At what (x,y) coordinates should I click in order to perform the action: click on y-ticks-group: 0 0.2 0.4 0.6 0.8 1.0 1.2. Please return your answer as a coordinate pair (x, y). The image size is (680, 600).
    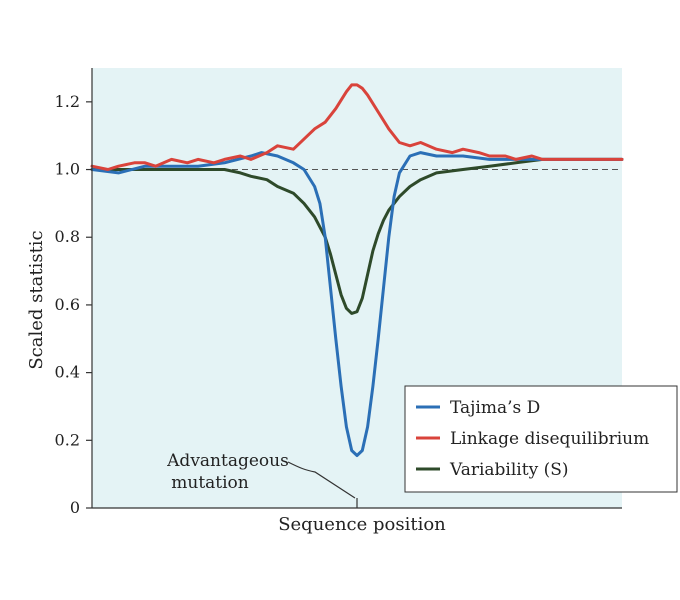
    Looking at the image, I should click on (73, 304).